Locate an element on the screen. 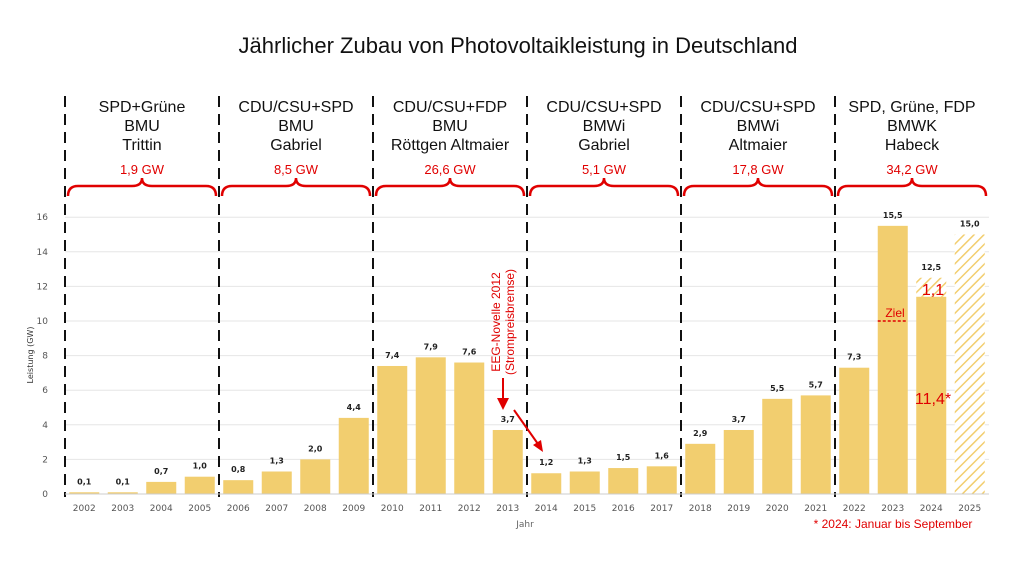 This screenshot has width=1026, height=565. period-text-line: Altmaier is located at coordinates (758, 145).